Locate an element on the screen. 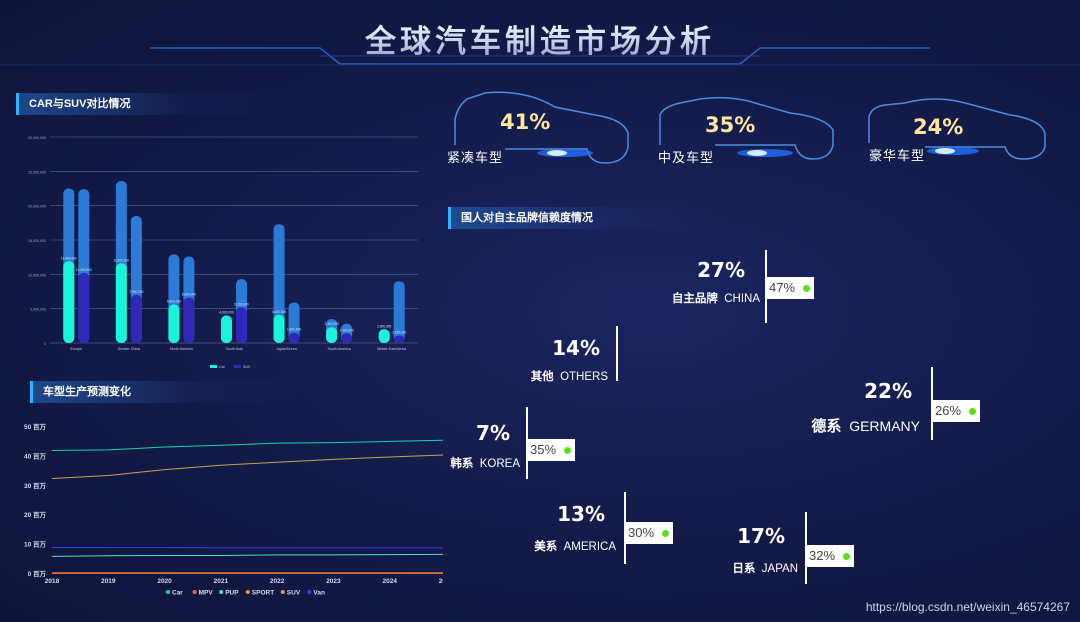  trust-label-cn: 韩系 is located at coordinates (462, 464).